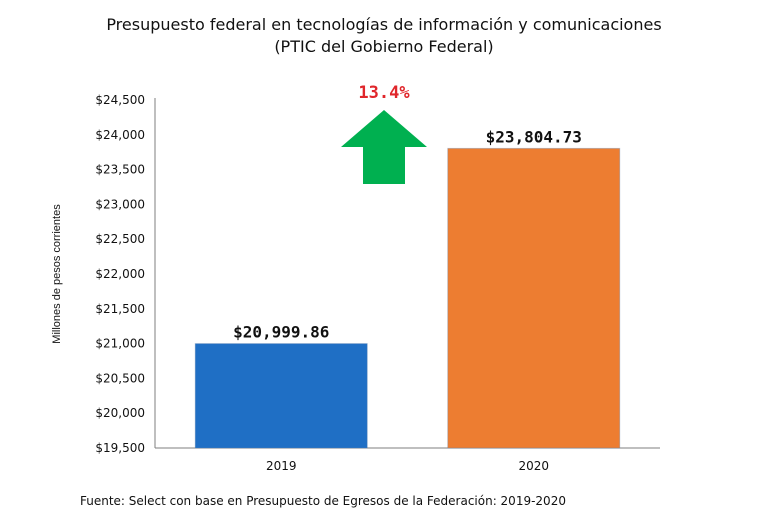 The height and width of the screenshot is (530, 768). I want to click on x-tick-label: 2020, so click(533, 466).